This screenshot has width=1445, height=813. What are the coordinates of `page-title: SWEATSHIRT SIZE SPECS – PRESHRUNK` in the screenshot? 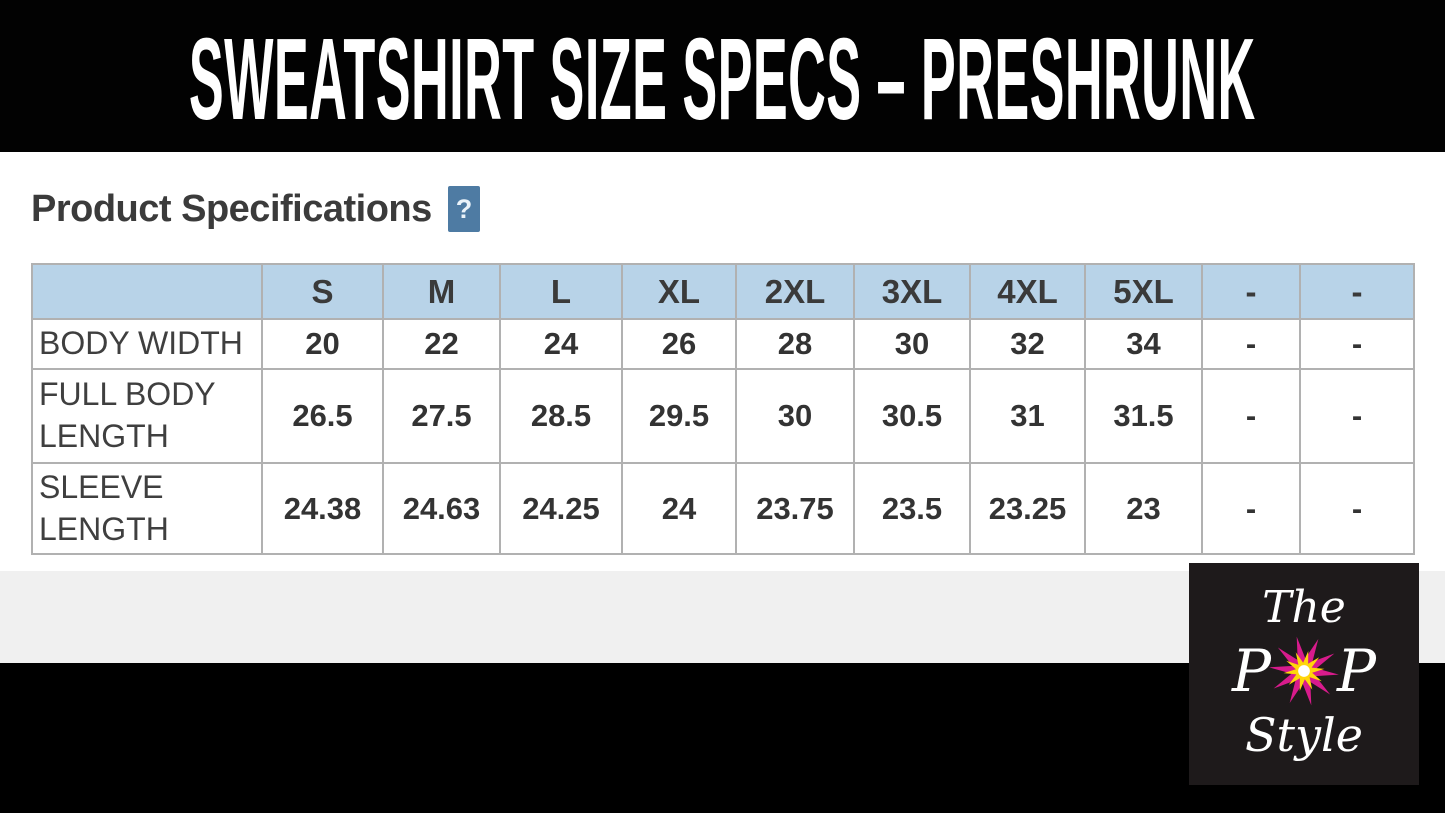 It's located at (722, 79).